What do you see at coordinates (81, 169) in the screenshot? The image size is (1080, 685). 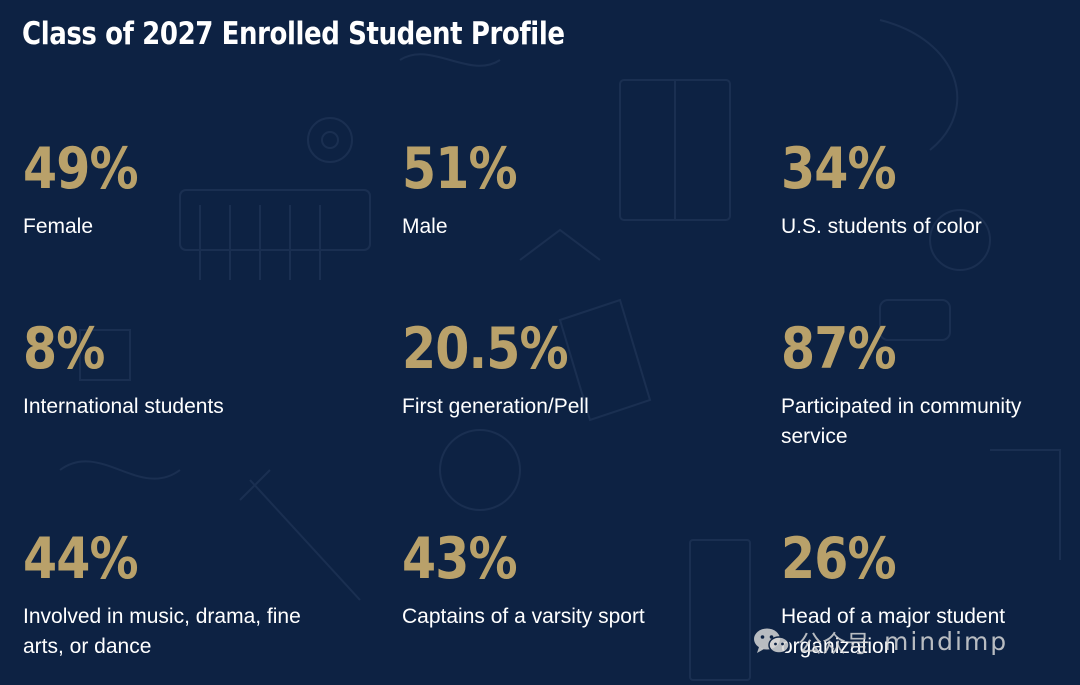 I see `stat-value: 49%` at bounding box center [81, 169].